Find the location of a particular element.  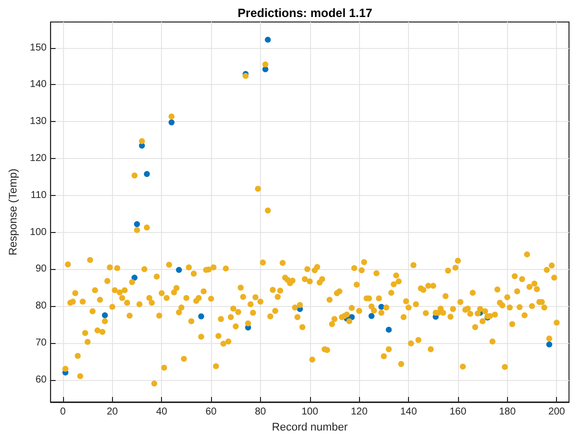

y-tick-label: 150 is located at coordinates (39, 48).